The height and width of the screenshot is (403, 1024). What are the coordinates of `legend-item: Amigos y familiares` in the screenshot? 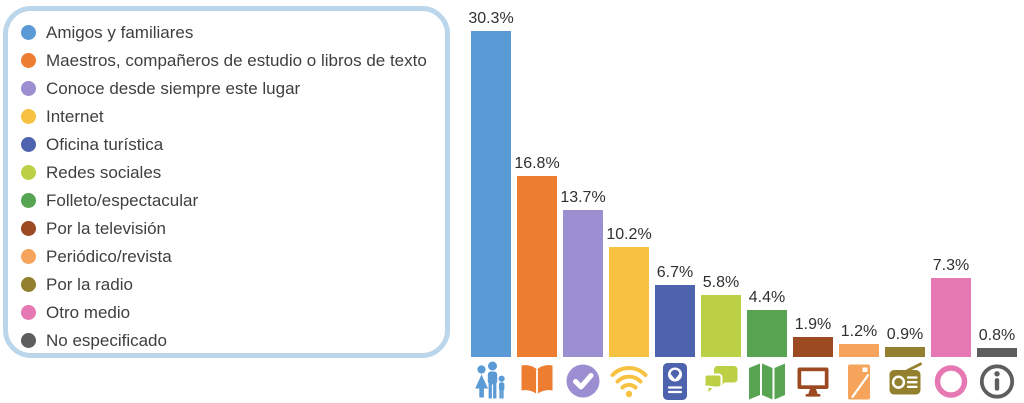 It's located at (233, 32).